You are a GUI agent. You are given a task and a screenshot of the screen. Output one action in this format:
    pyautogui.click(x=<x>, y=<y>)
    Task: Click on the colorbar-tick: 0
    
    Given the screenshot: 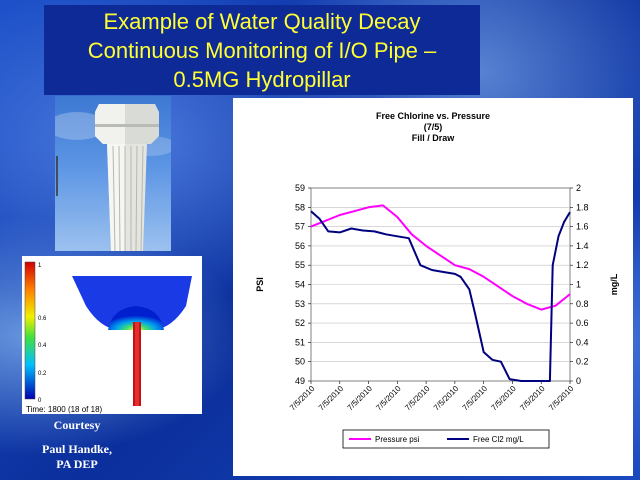 What is the action you would take?
    pyautogui.click(x=40, y=401)
    